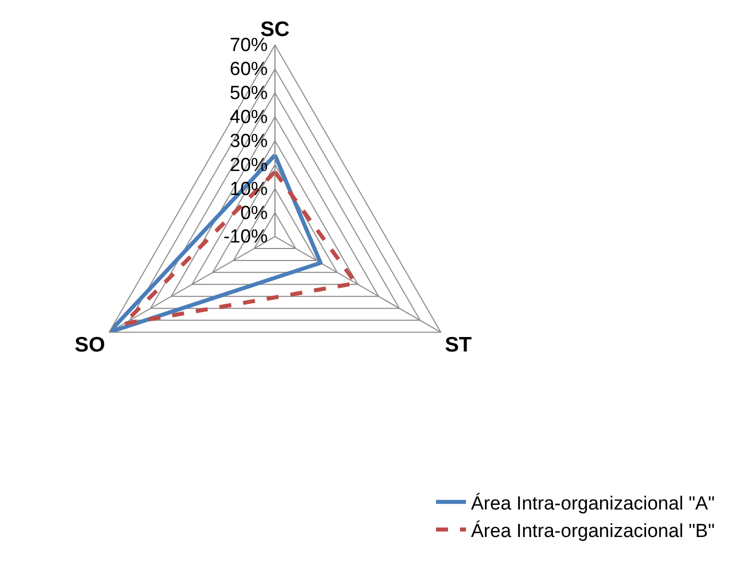 The height and width of the screenshot is (569, 740). What do you see at coordinates (249, 93) in the screenshot?
I see `y-tick-label: 50%` at bounding box center [249, 93].